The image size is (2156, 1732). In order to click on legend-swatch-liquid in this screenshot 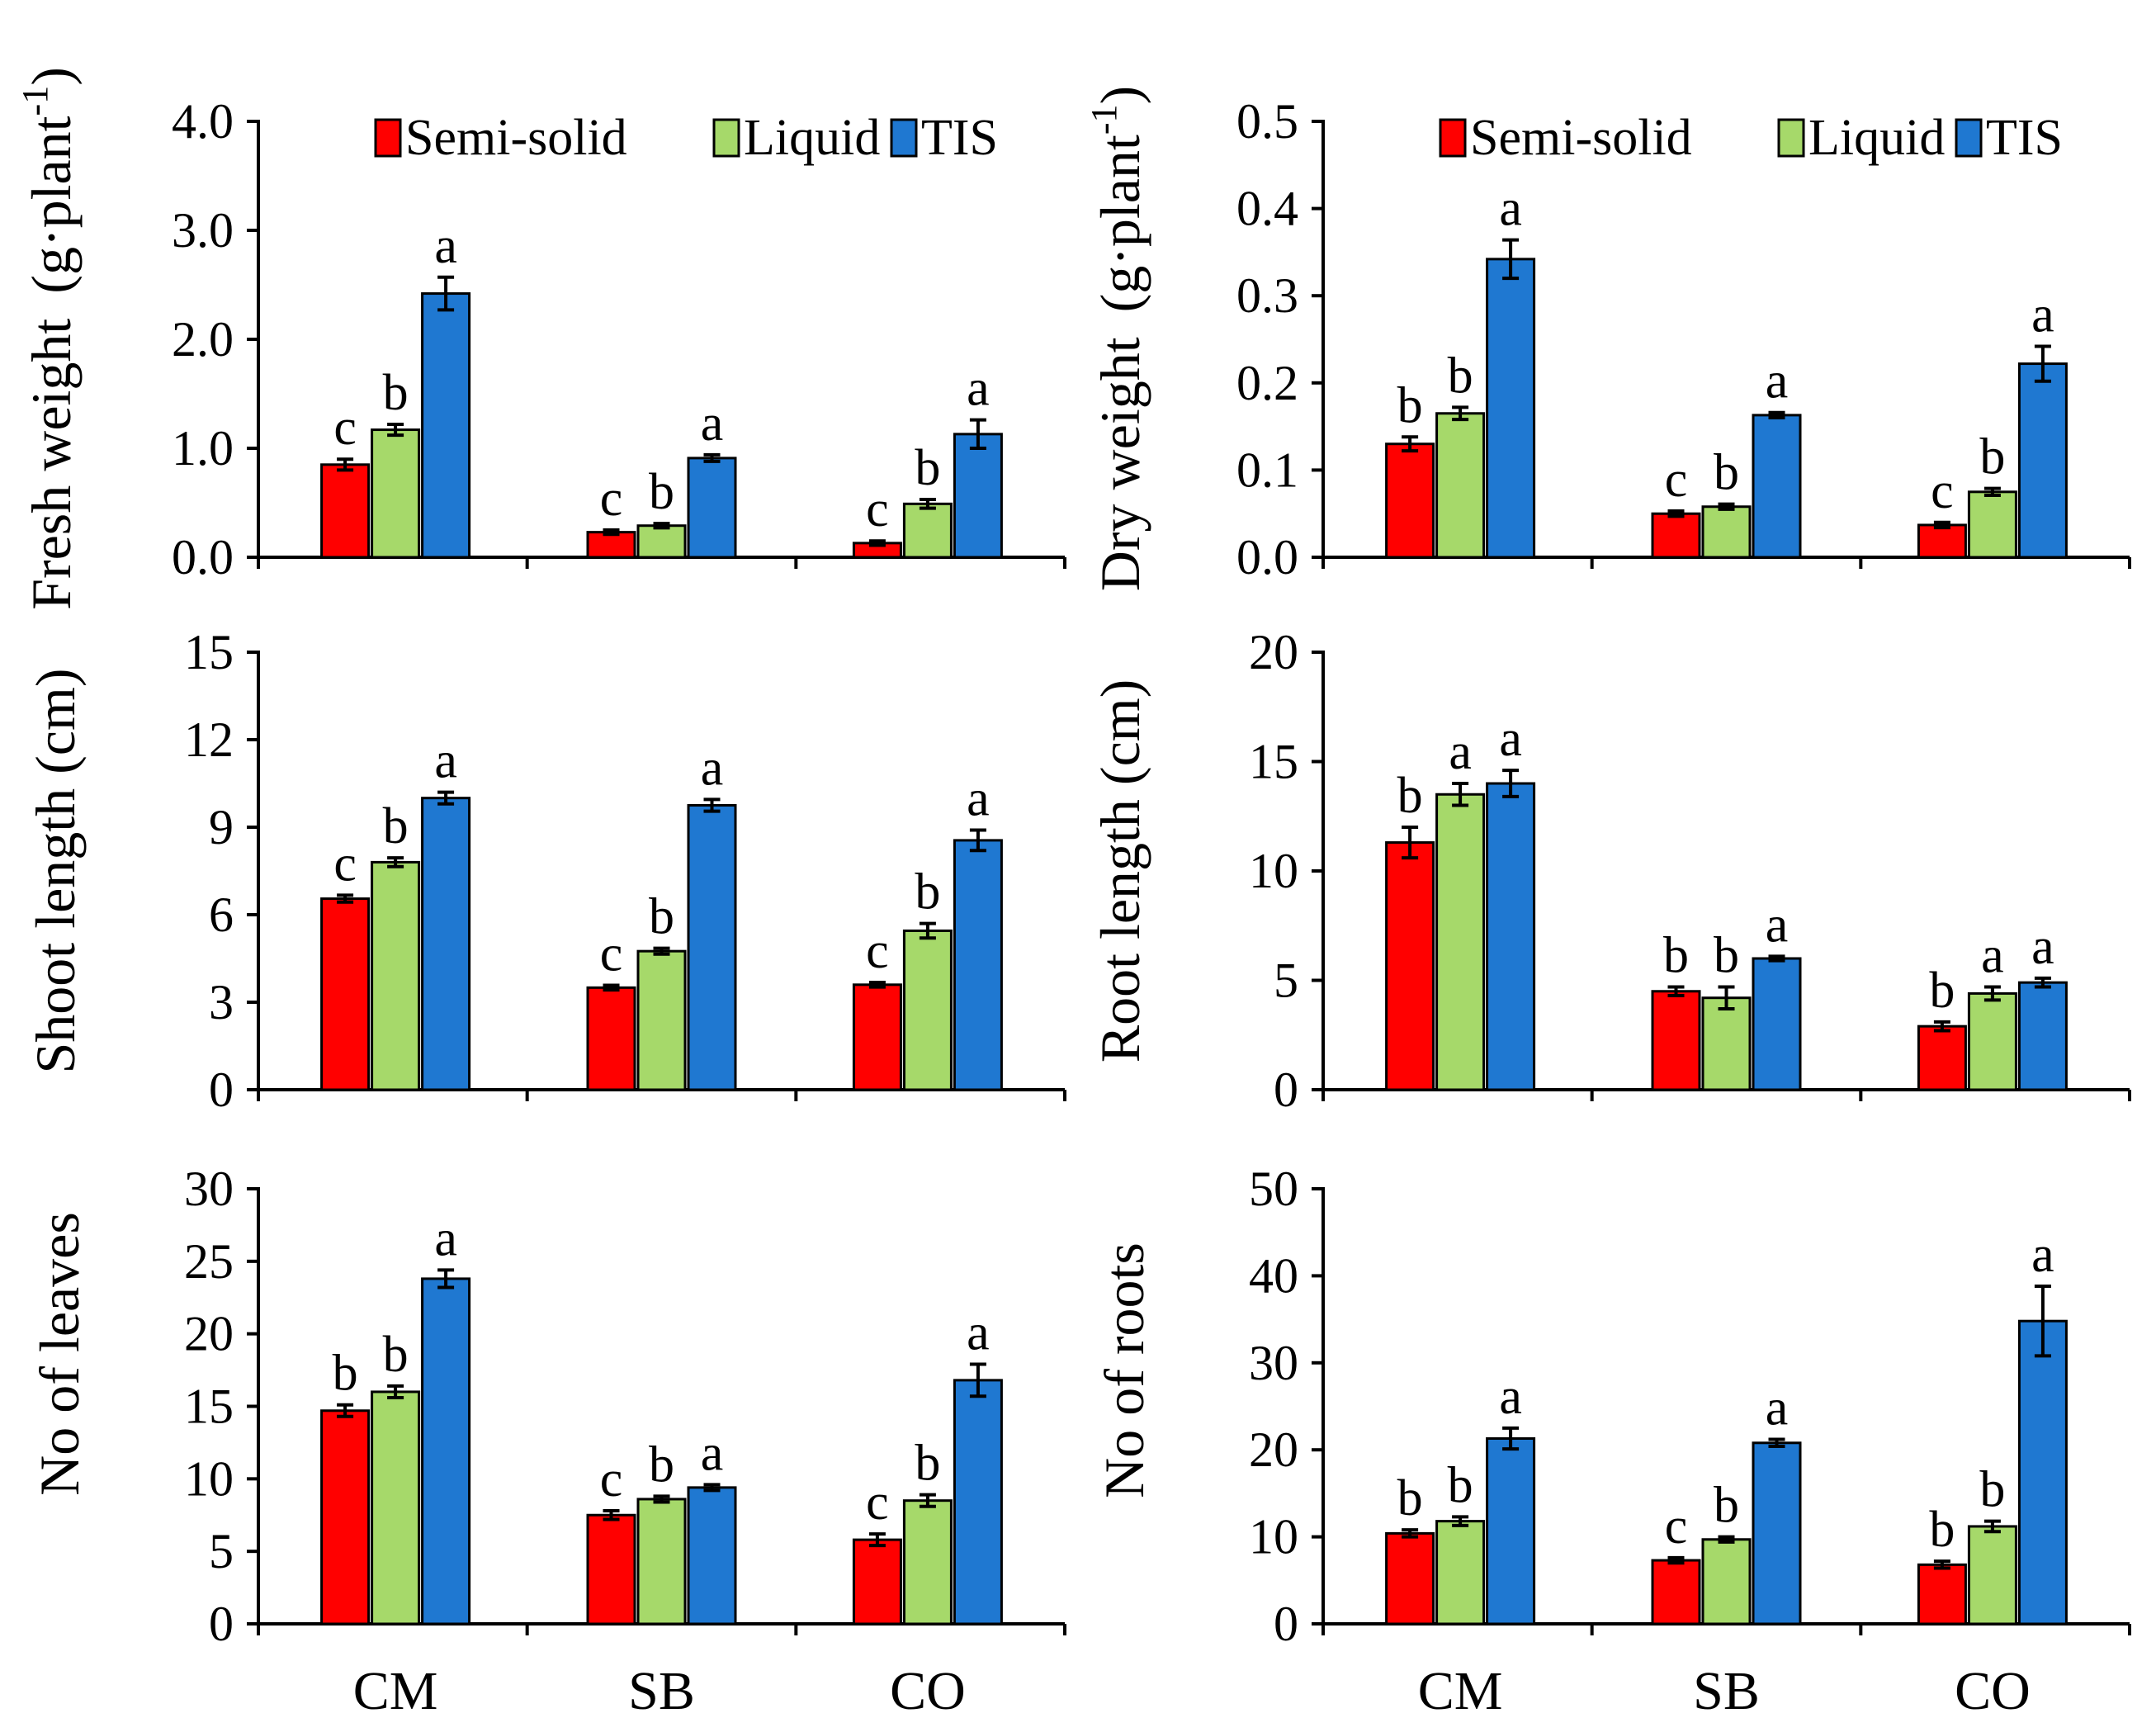, I will do `click(726, 138)`.